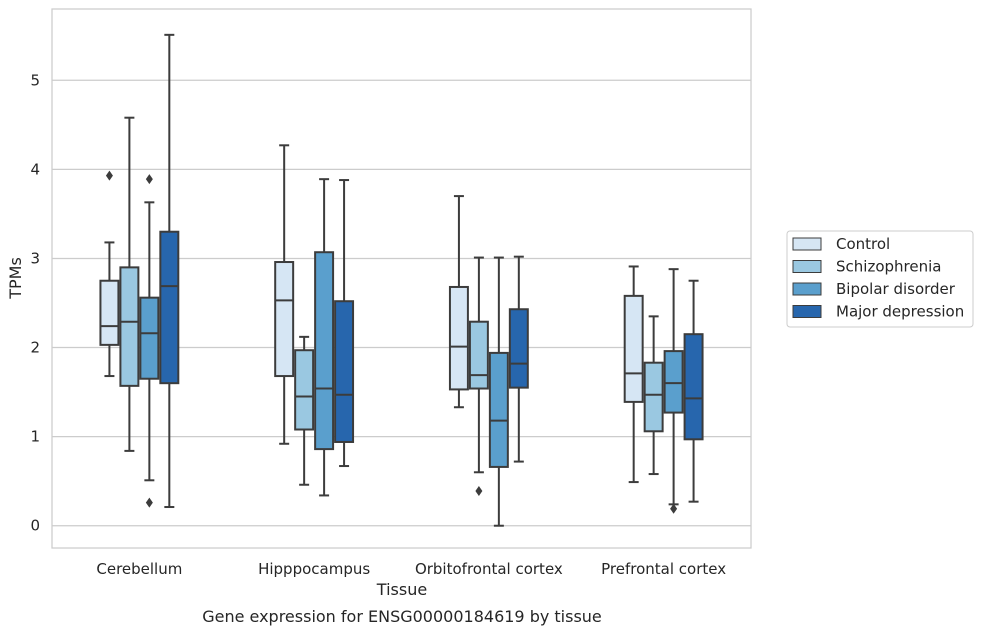  Describe the element at coordinates (35, 526) in the screenshot. I see `y-tick-label: 0` at that location.